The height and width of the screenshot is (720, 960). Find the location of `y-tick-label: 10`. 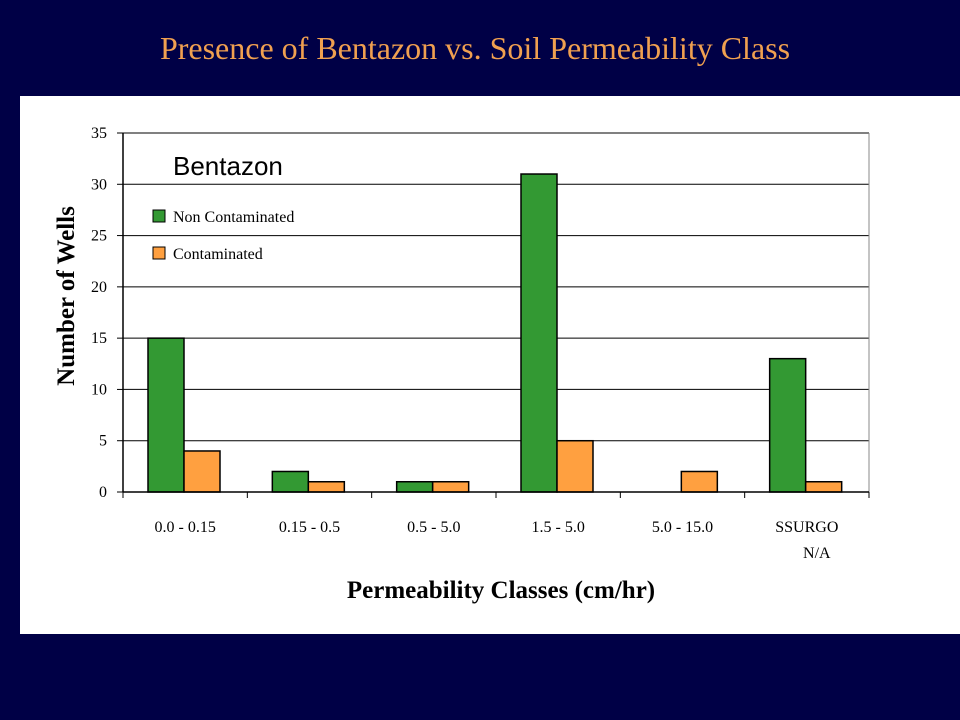

y-tick-label: 10 is located at coordinates (99, 389).